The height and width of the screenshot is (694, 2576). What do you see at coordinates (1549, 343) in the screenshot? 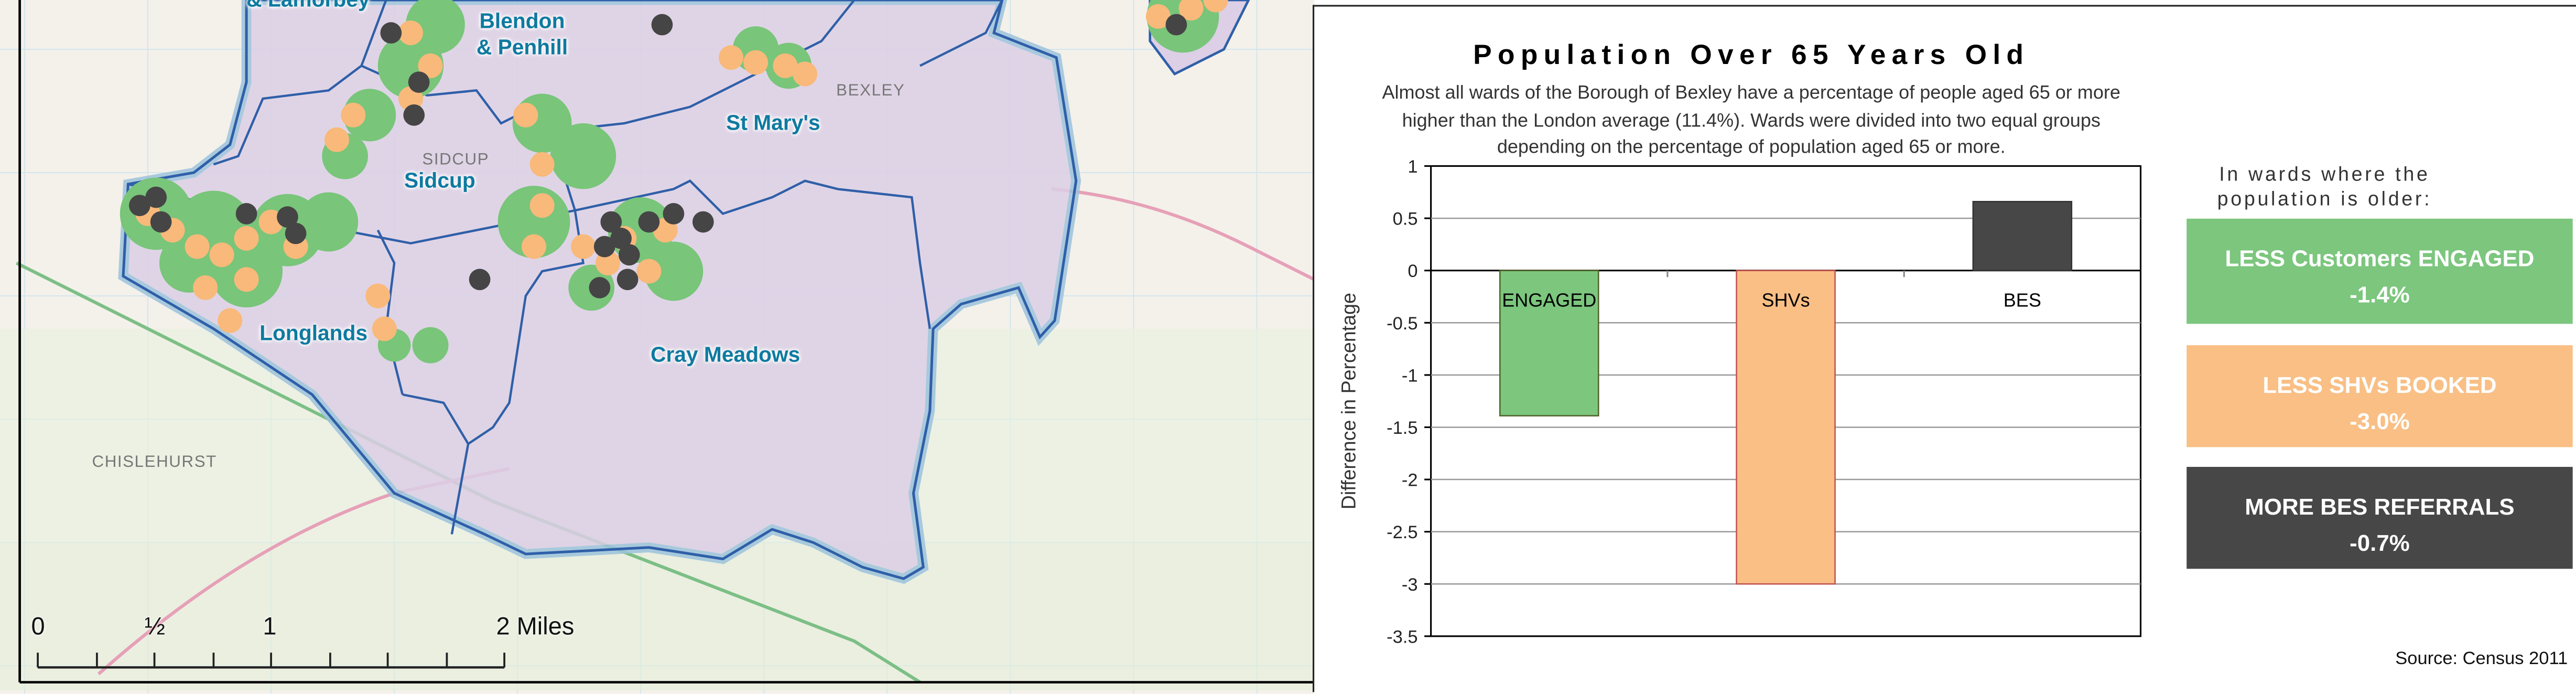
I see `bar-engaged` at bounding box center [1549, 343].